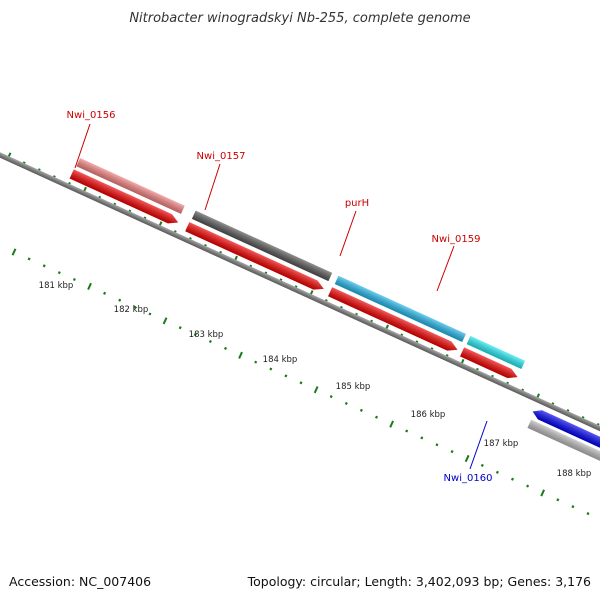 The image size is (600, 605). What do you see at coordinates (221, 156) in the screenshot?
I see `label-nwi-0157: Nwi_0157` at bounding box center [221, 156].